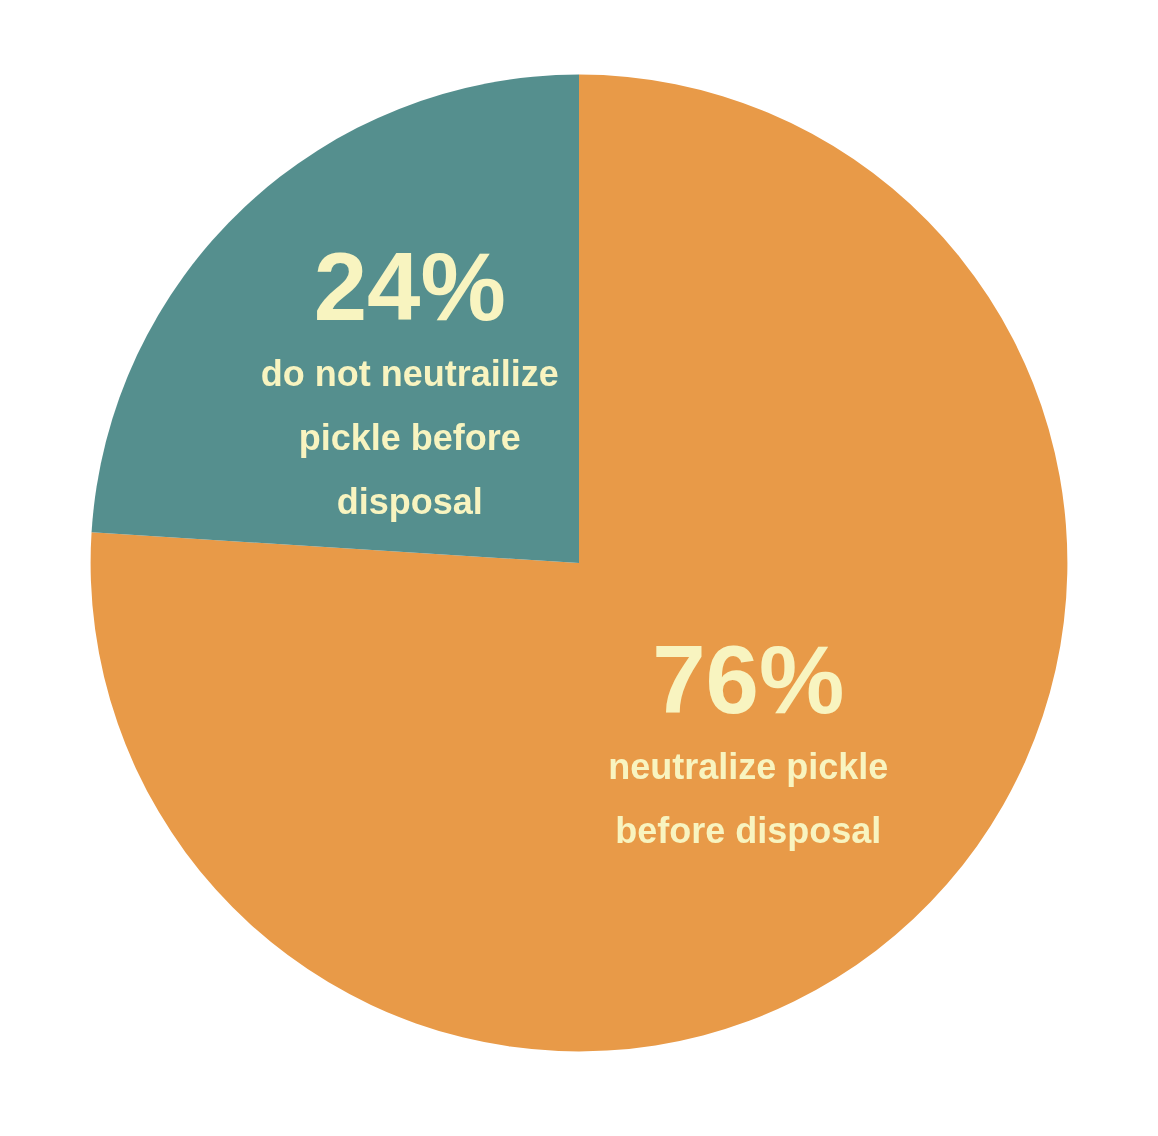  I want to click on slice-label: neutralize pickle before disposal, so click(748, 798).